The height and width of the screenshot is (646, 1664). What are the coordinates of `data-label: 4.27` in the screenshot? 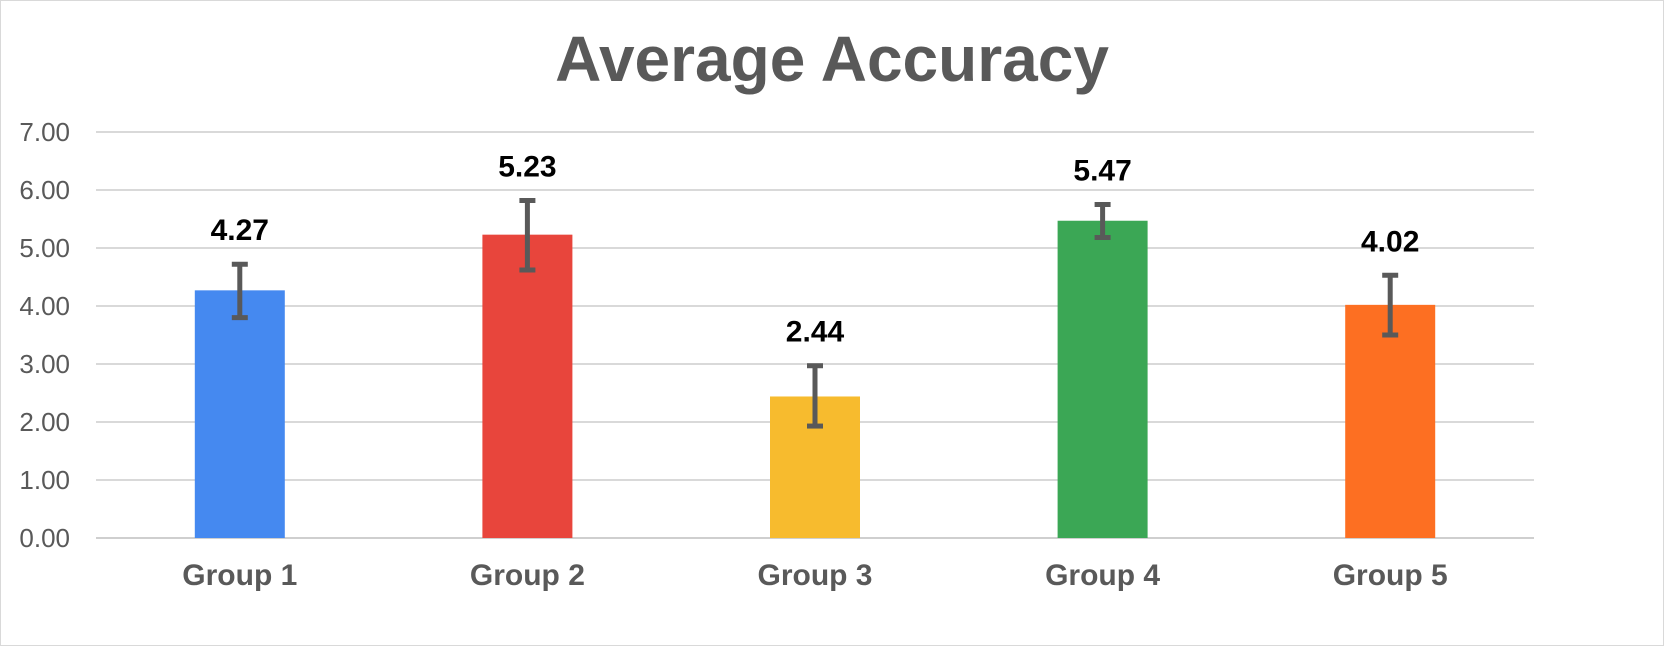 It's located at (240, 230).